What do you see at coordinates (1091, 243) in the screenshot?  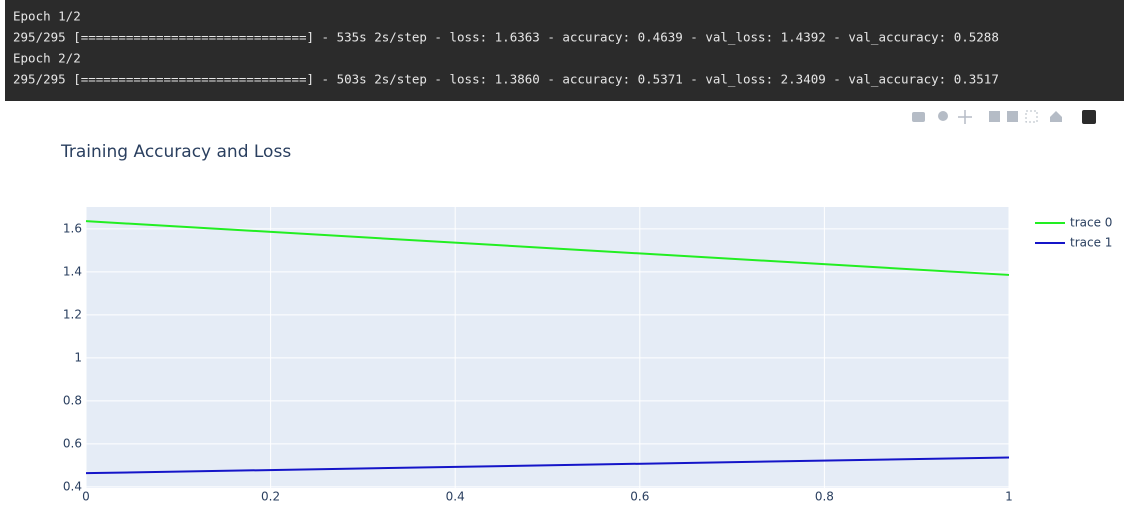 I see `legend-label: trace 1` at bounding box center [1091, 243].